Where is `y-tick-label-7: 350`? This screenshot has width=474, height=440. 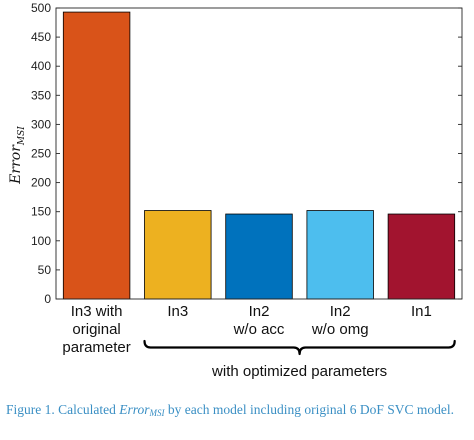 y-tick-label-7: 350 is located at coordinates (41, 95).